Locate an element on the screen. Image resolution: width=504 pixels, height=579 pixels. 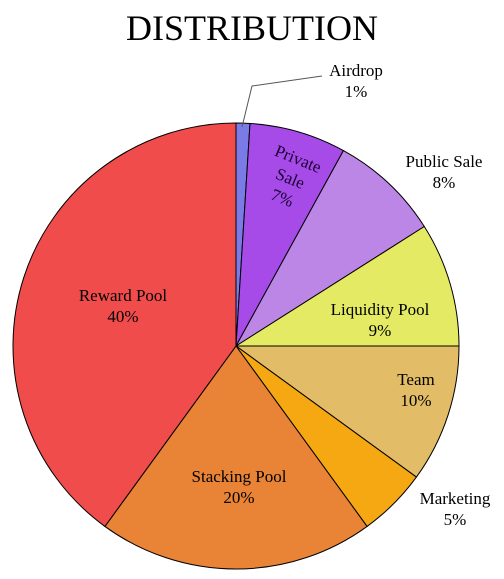
slice-label-group-marketing: Marketing 5% is located at coordinates (455, 509).